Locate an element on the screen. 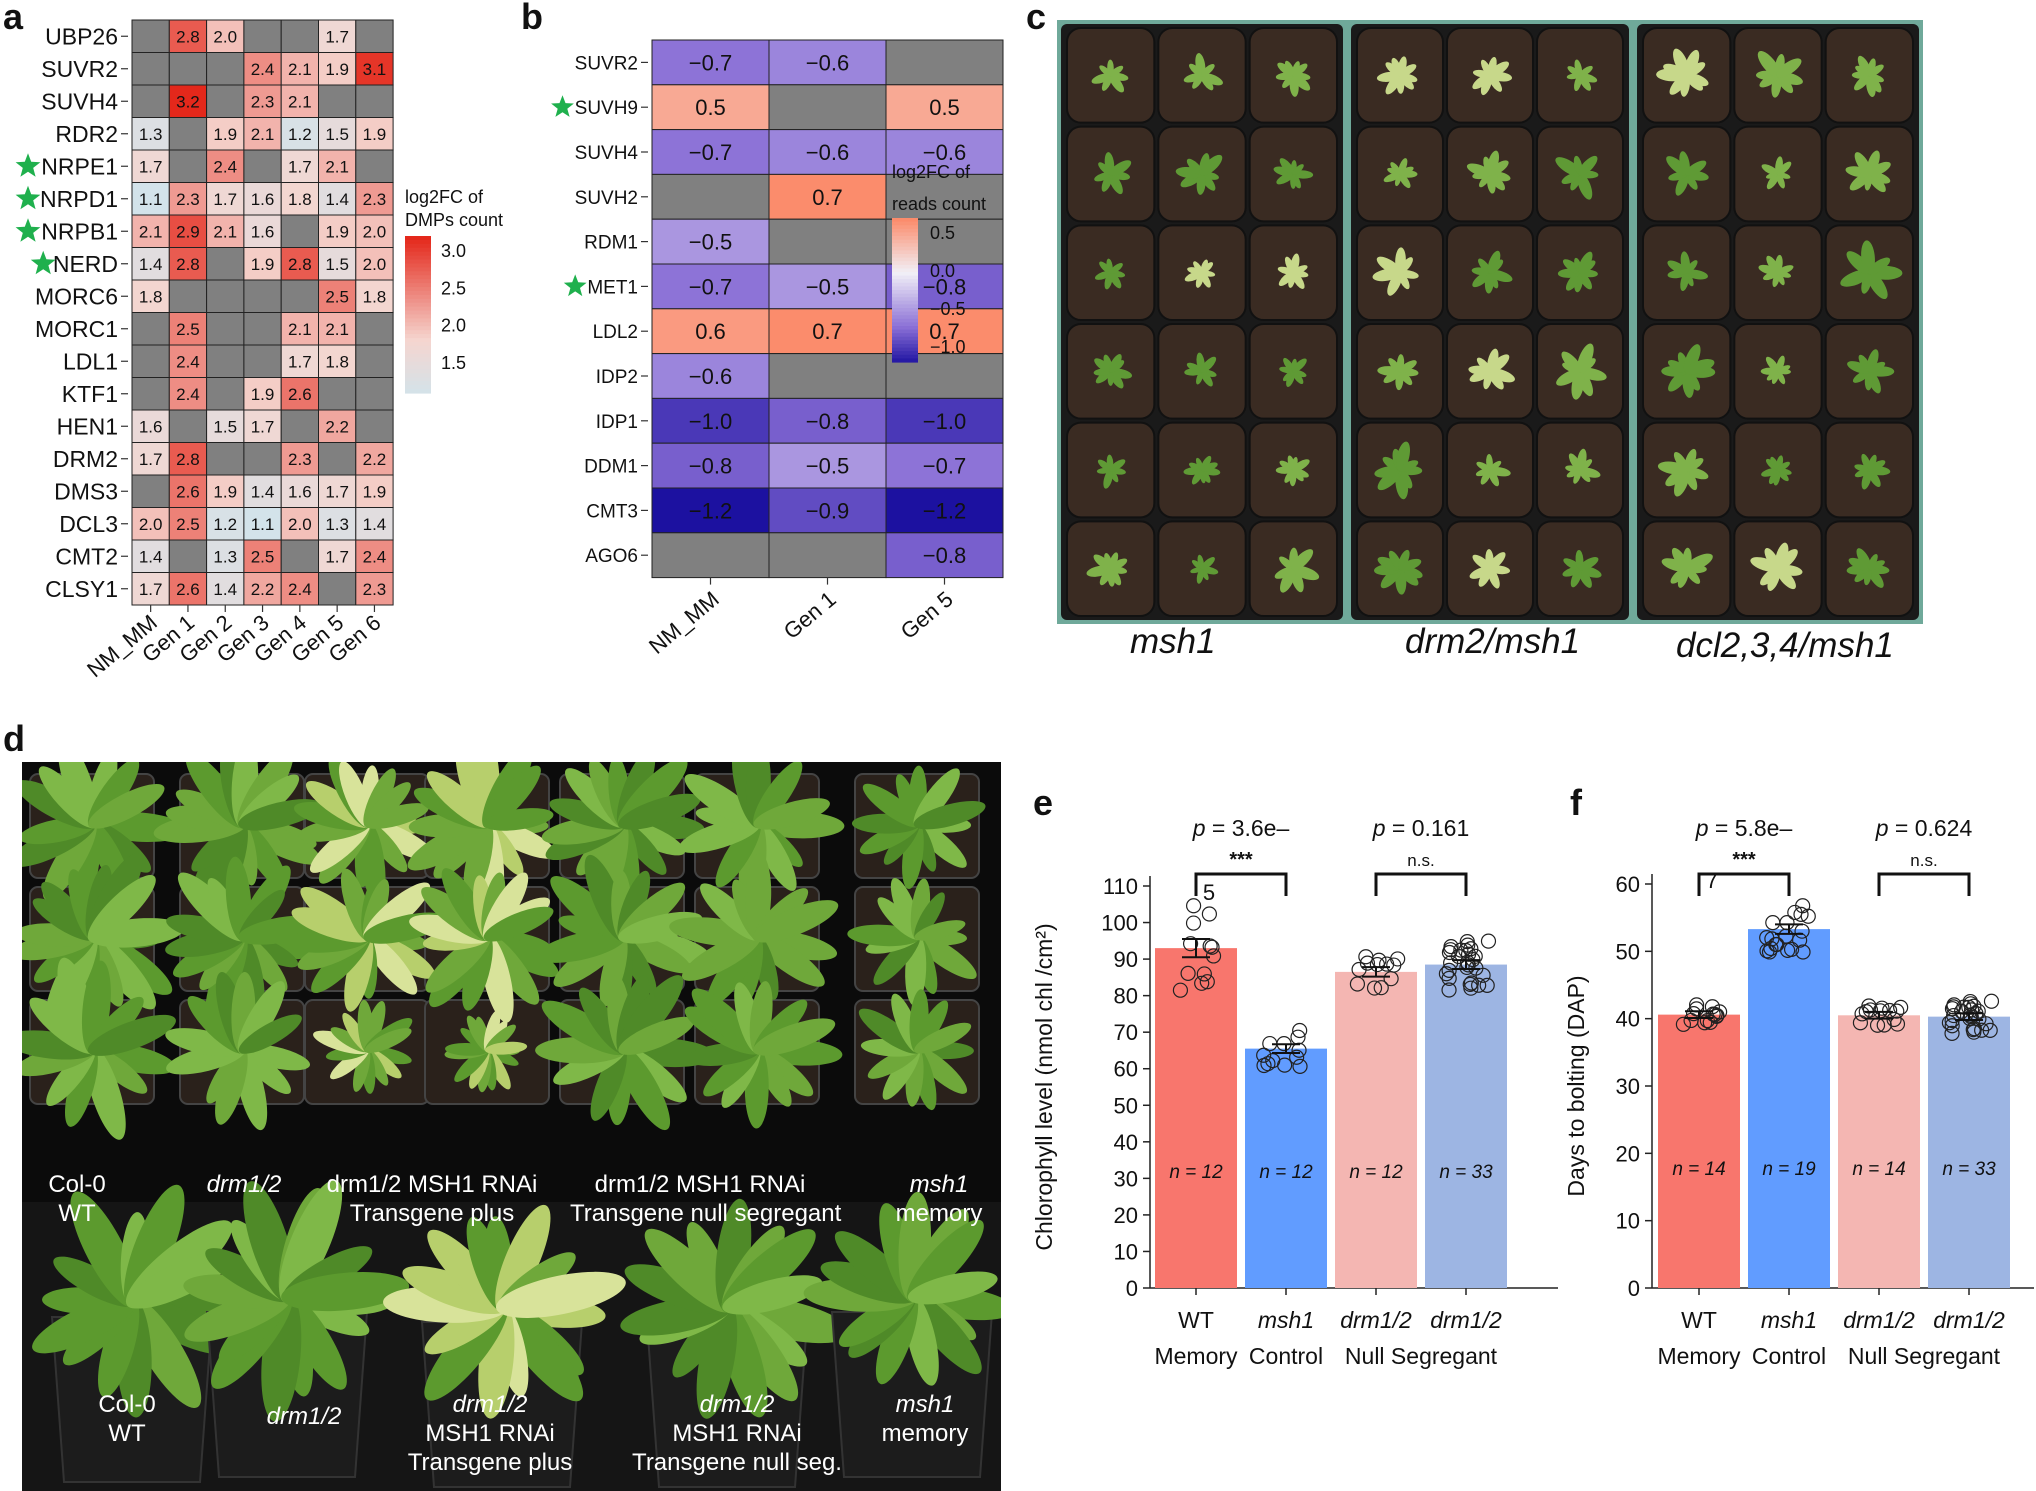 The width and height of the screenshot is (2036, 1491). heatmap-b-gene-label: RDM1 is located at coordinates (611, 243).